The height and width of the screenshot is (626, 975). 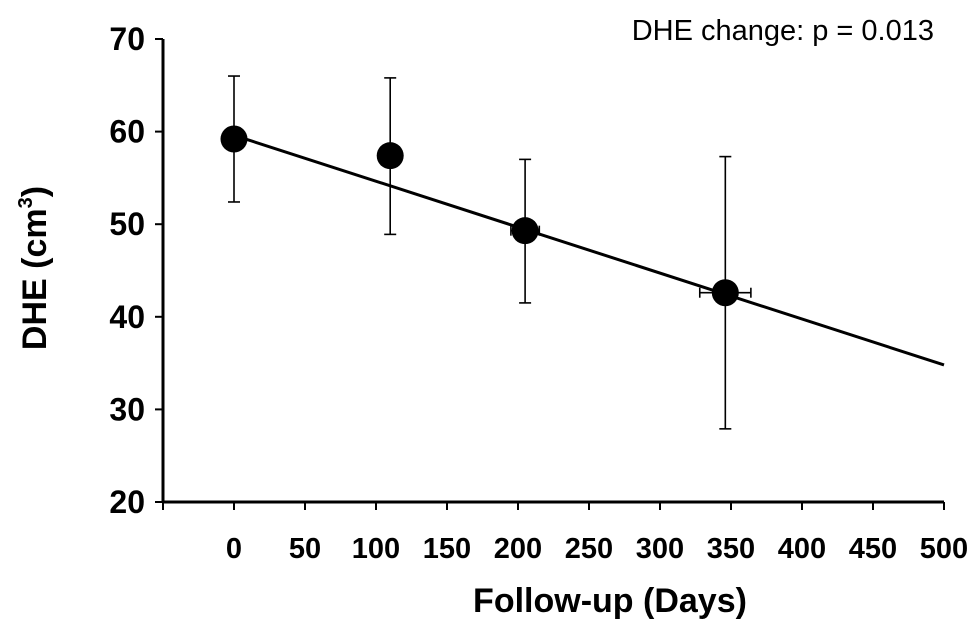 I want to click on x-axis: 0 50 100 150 200 250 300 350 400 450 500, so click(x=565, y=532).